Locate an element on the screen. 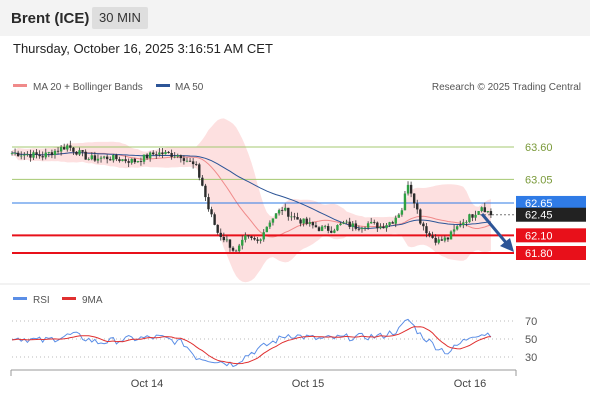 The image size is (590, 400). legend-rsi-swatch is located at coordinates (20, 298).